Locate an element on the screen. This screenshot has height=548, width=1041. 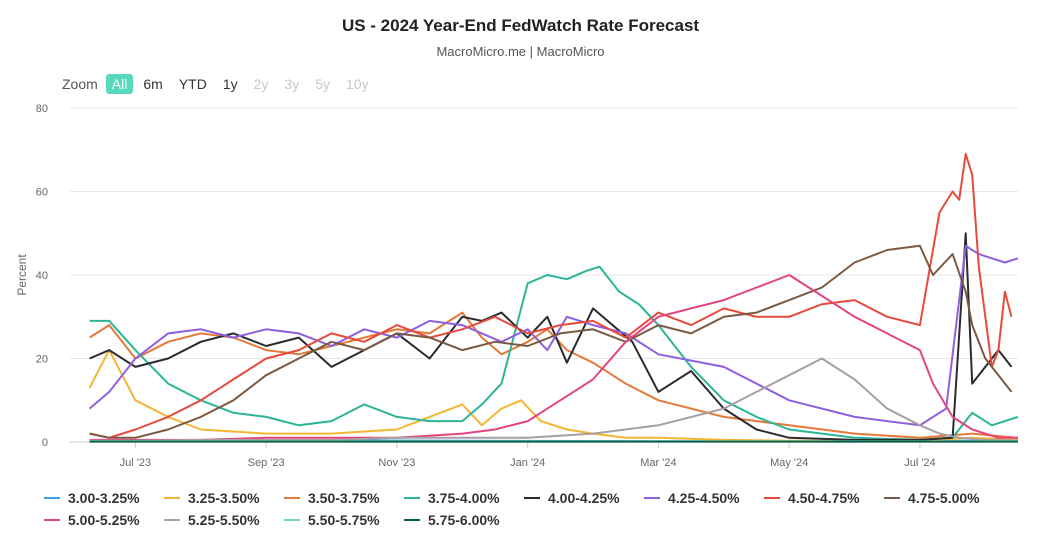
legend-item: 3.75-4.00% is located at coordinates (452, 498).